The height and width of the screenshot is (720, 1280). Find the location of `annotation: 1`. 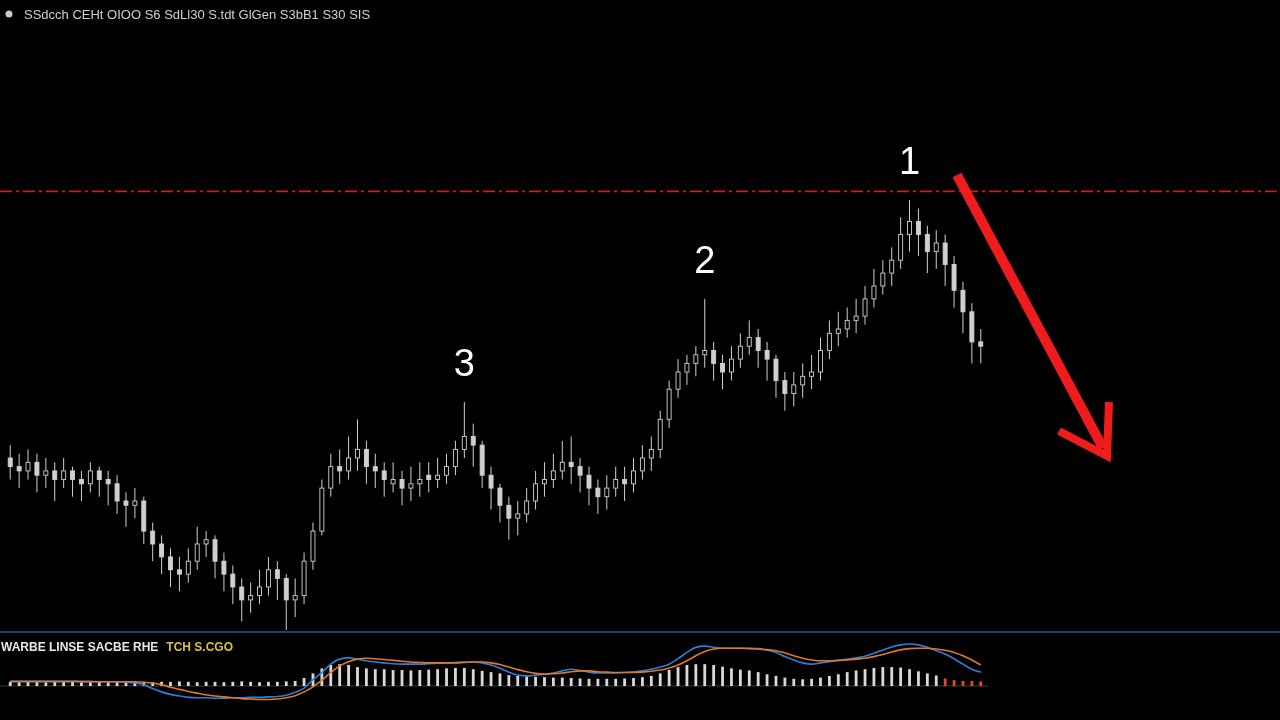

annotation: 1 is located at coordinates (909, 161).